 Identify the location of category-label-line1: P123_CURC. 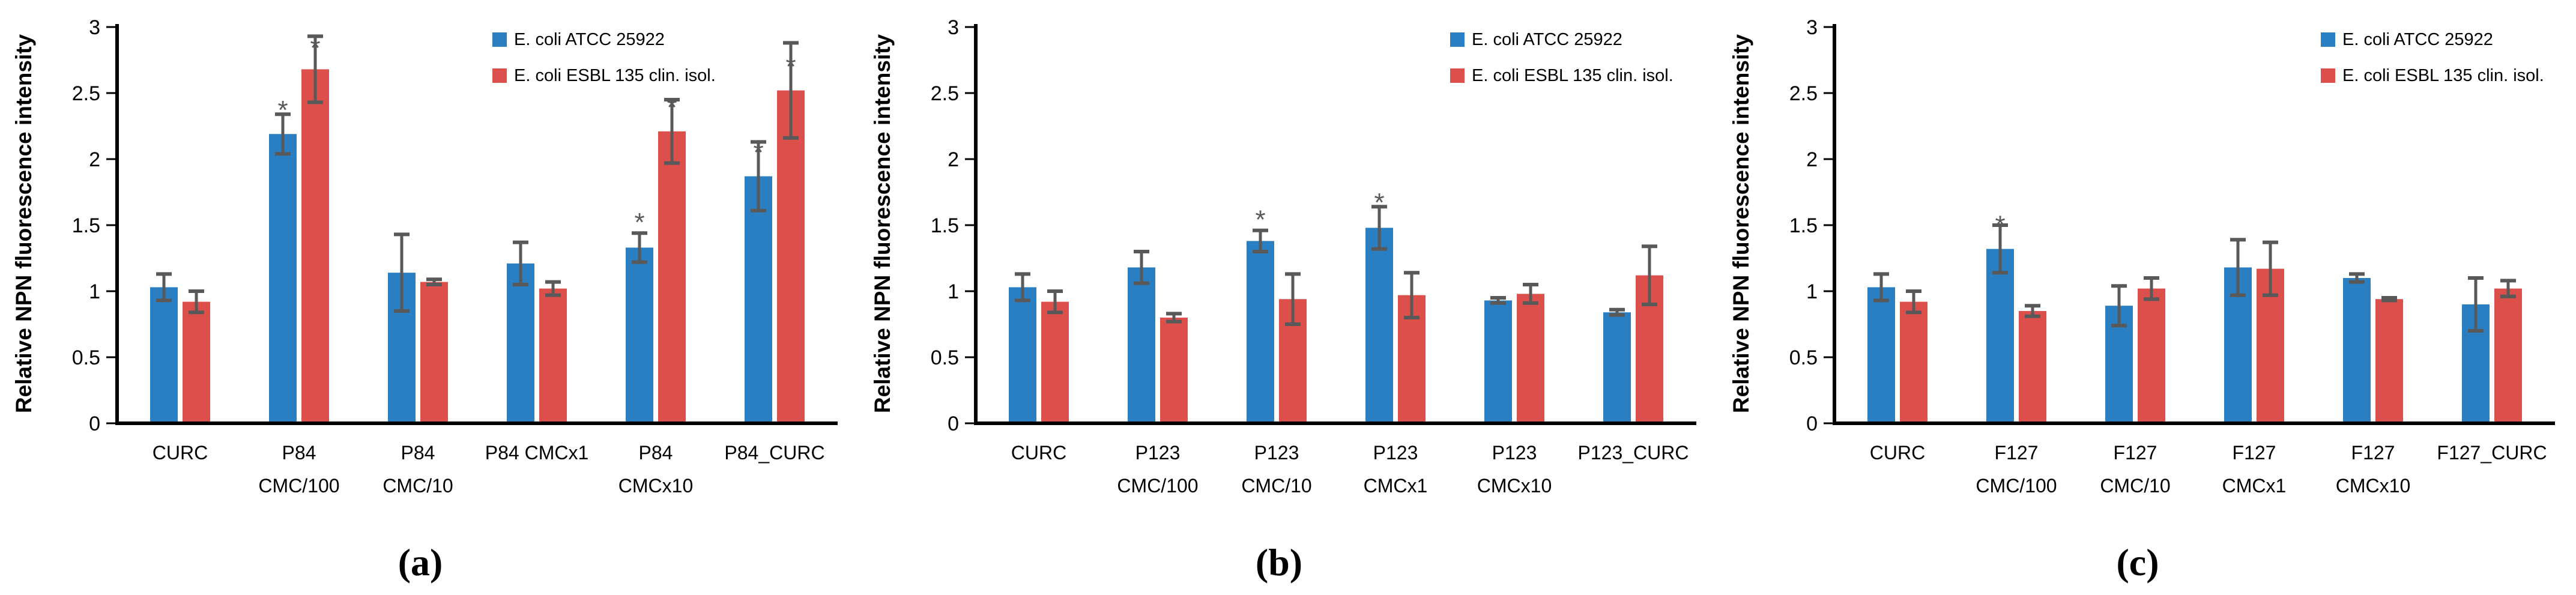
(1633, 453).